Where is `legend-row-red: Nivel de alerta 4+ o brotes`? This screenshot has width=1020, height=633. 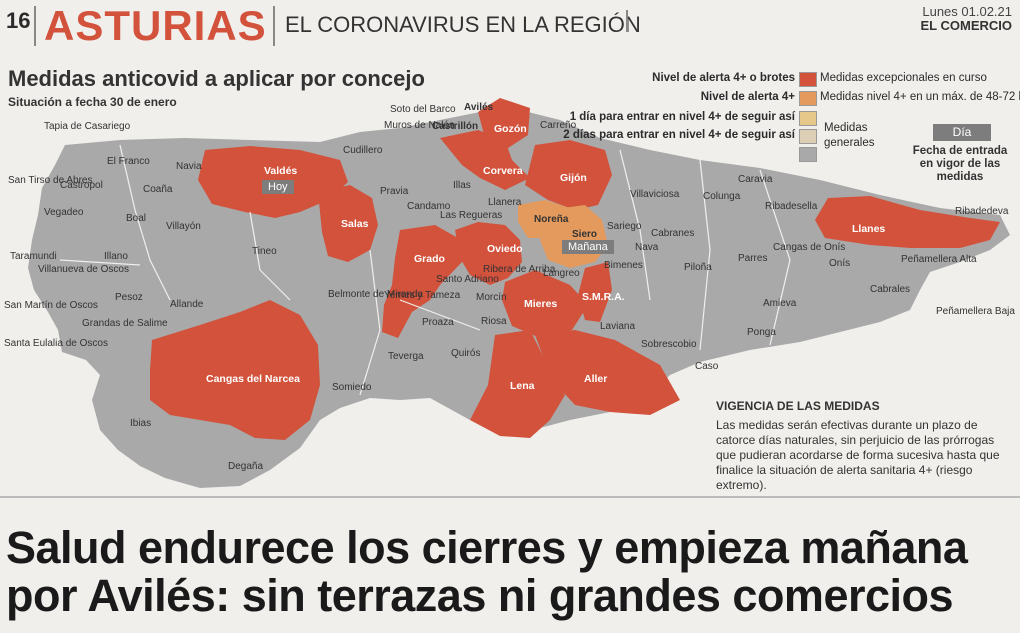
legend-row-red: Nivel de alerta 4+ o brotes is located at coordinates (677, 80).